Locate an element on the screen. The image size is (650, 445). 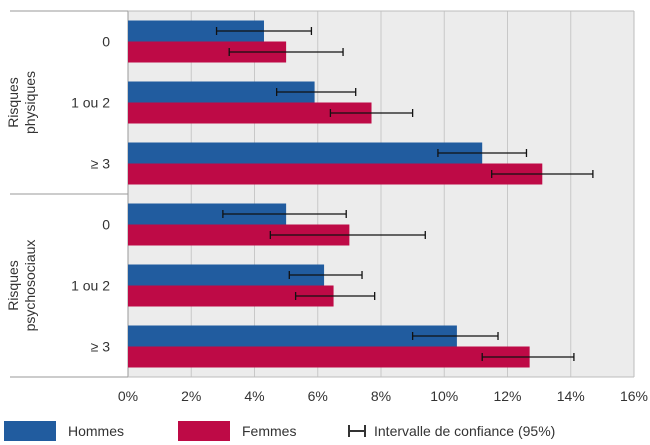
confidence-interval-icon is located at coordinates (357, 431).